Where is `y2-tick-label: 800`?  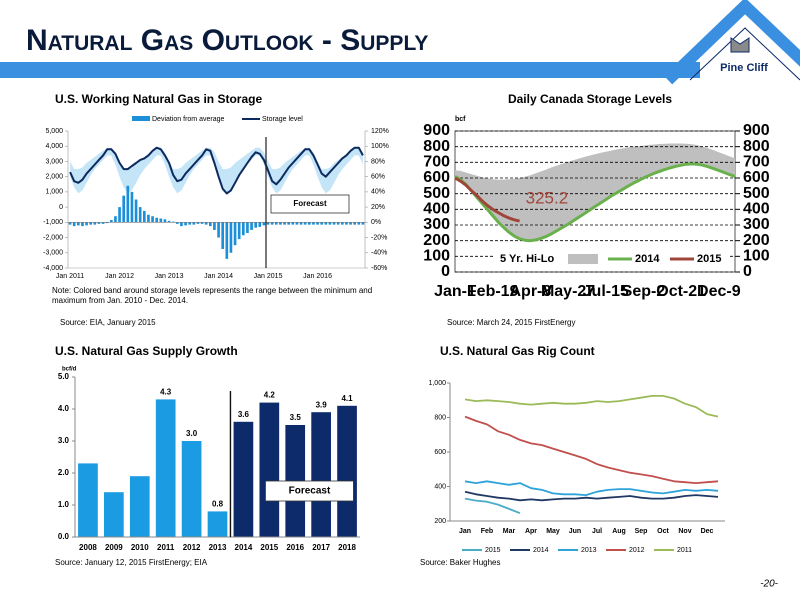 y2-tick-label: 800 is located at coordinates (756, 146).